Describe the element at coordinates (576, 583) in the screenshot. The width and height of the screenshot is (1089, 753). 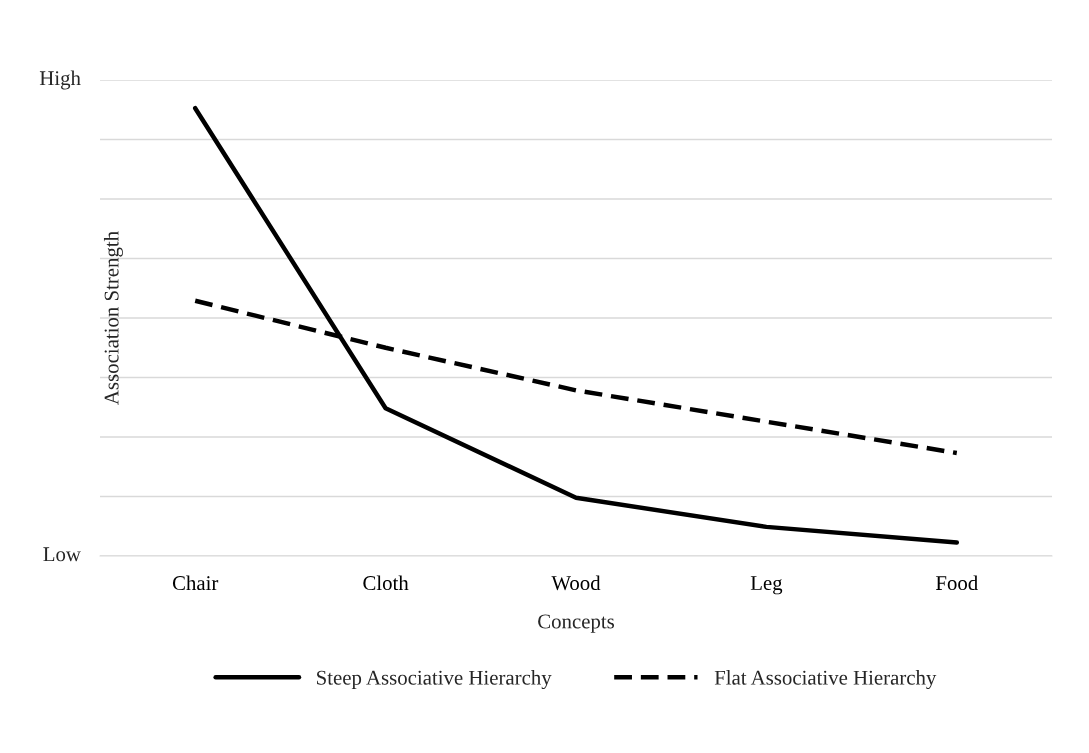
I see `x-tick-label: Wood` at that location.